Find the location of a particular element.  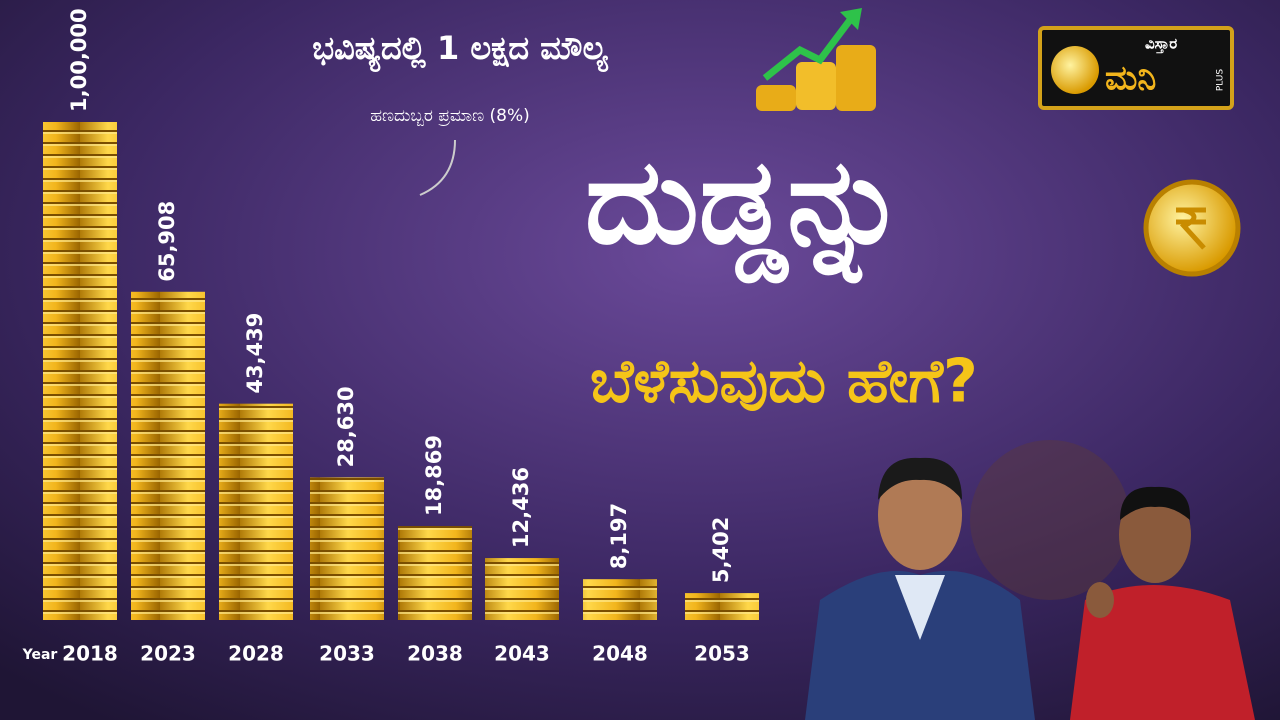

value-label: 8,197 is located at coordinates (619, 536).